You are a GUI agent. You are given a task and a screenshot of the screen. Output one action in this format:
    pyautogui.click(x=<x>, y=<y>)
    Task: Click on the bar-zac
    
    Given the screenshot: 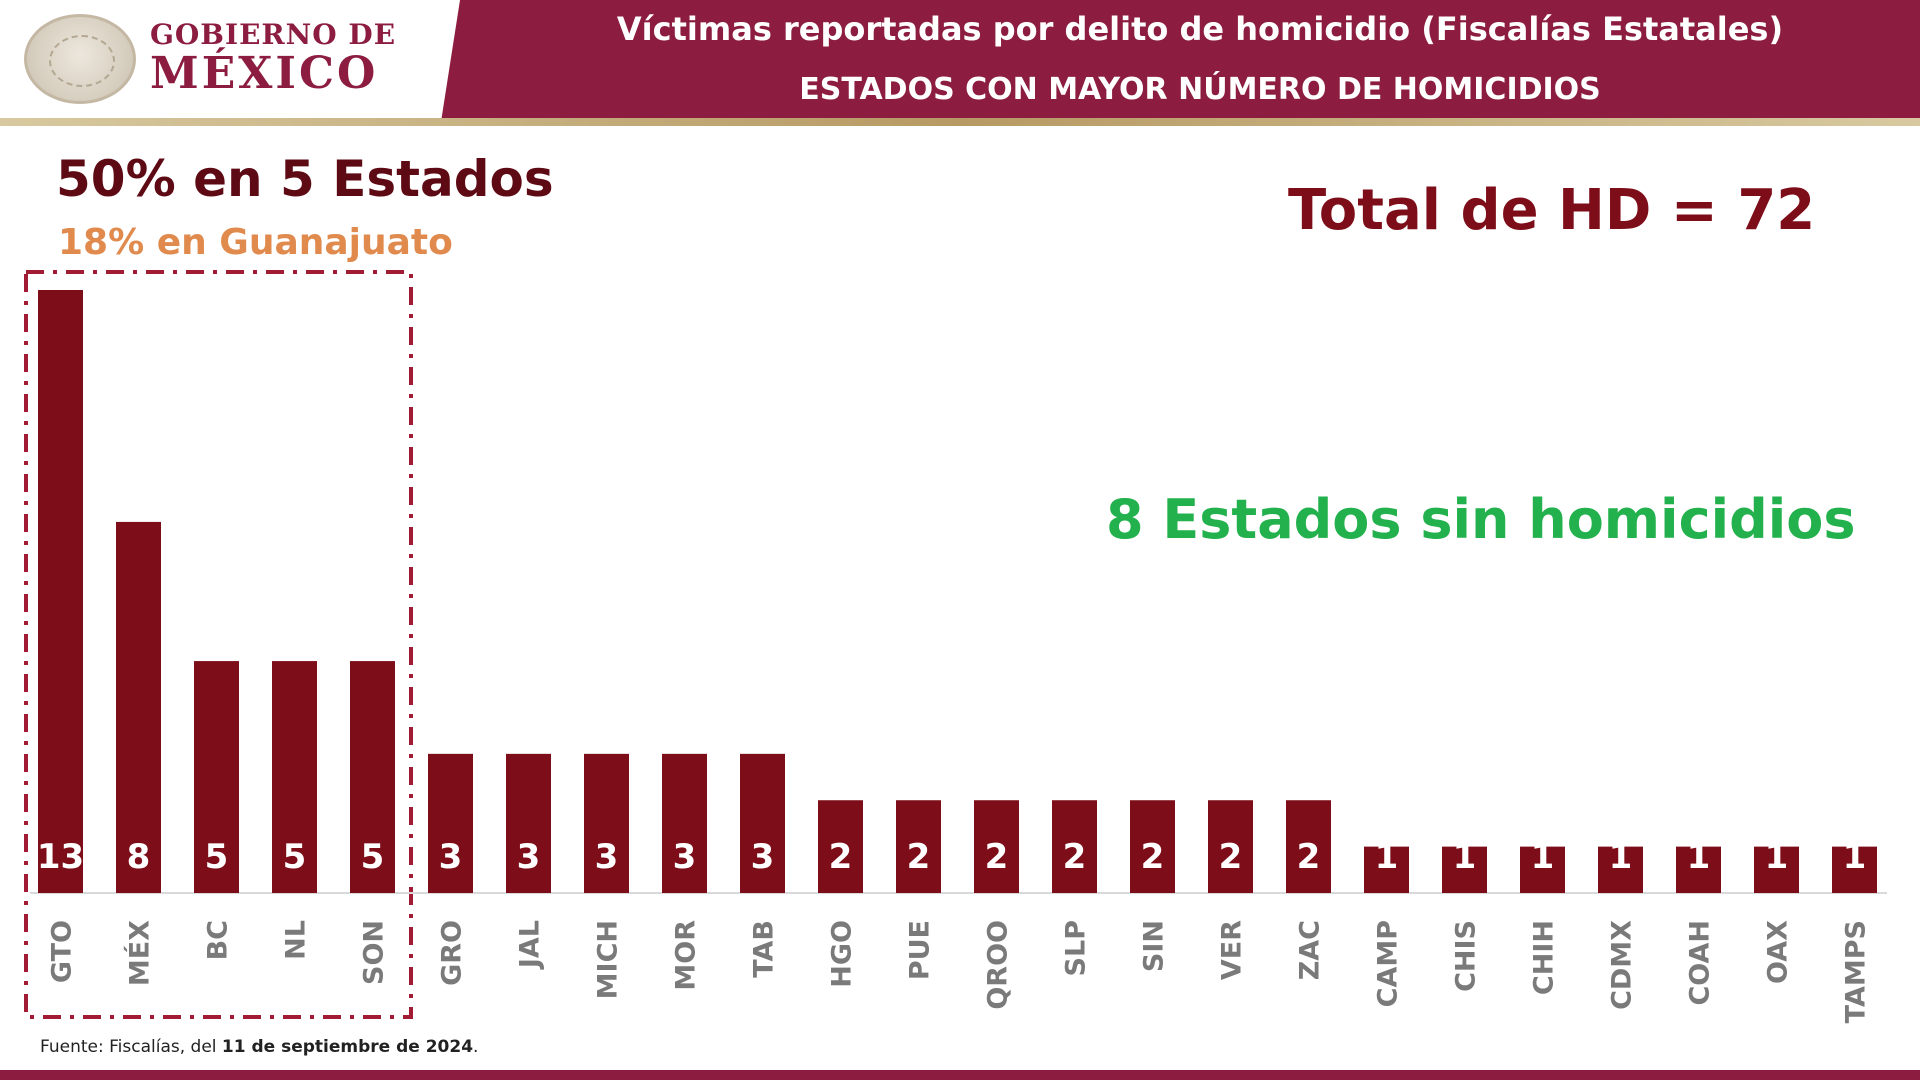 What is the action you would take?
    pyautogui.click(x=1308, y=846)
    